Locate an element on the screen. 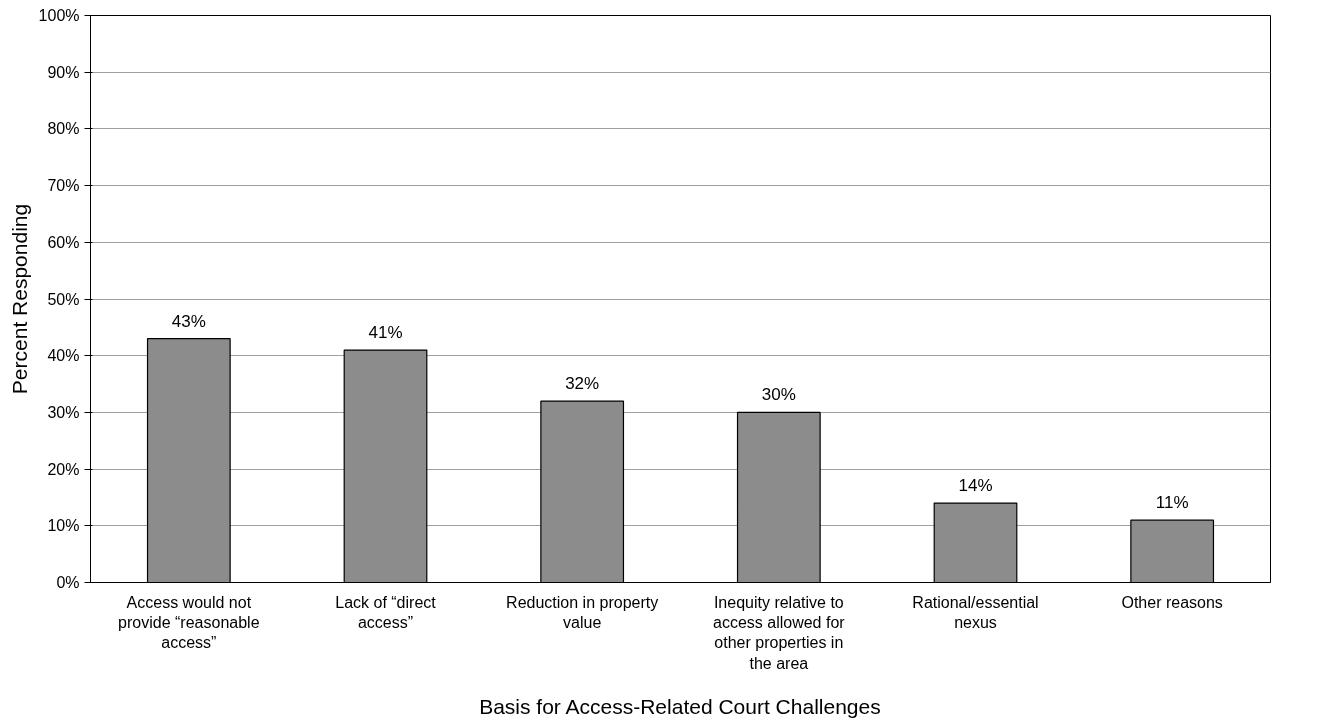 The height and width of the screenshot is (728, 1320). y-tick-label: 10% is located at coordinates (63, 526).